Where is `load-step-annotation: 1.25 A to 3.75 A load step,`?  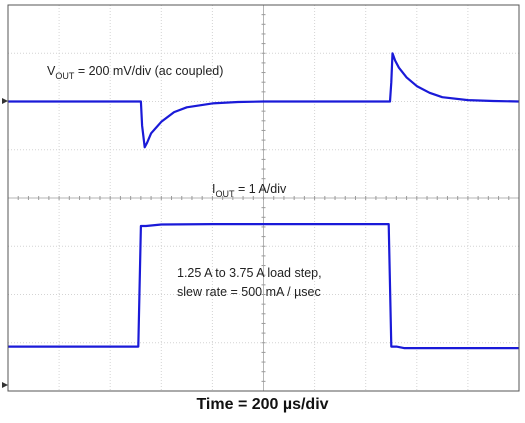 load-step-annotation: 1.25 A to 3.75 A load step, is located at coordinates (249, 273).